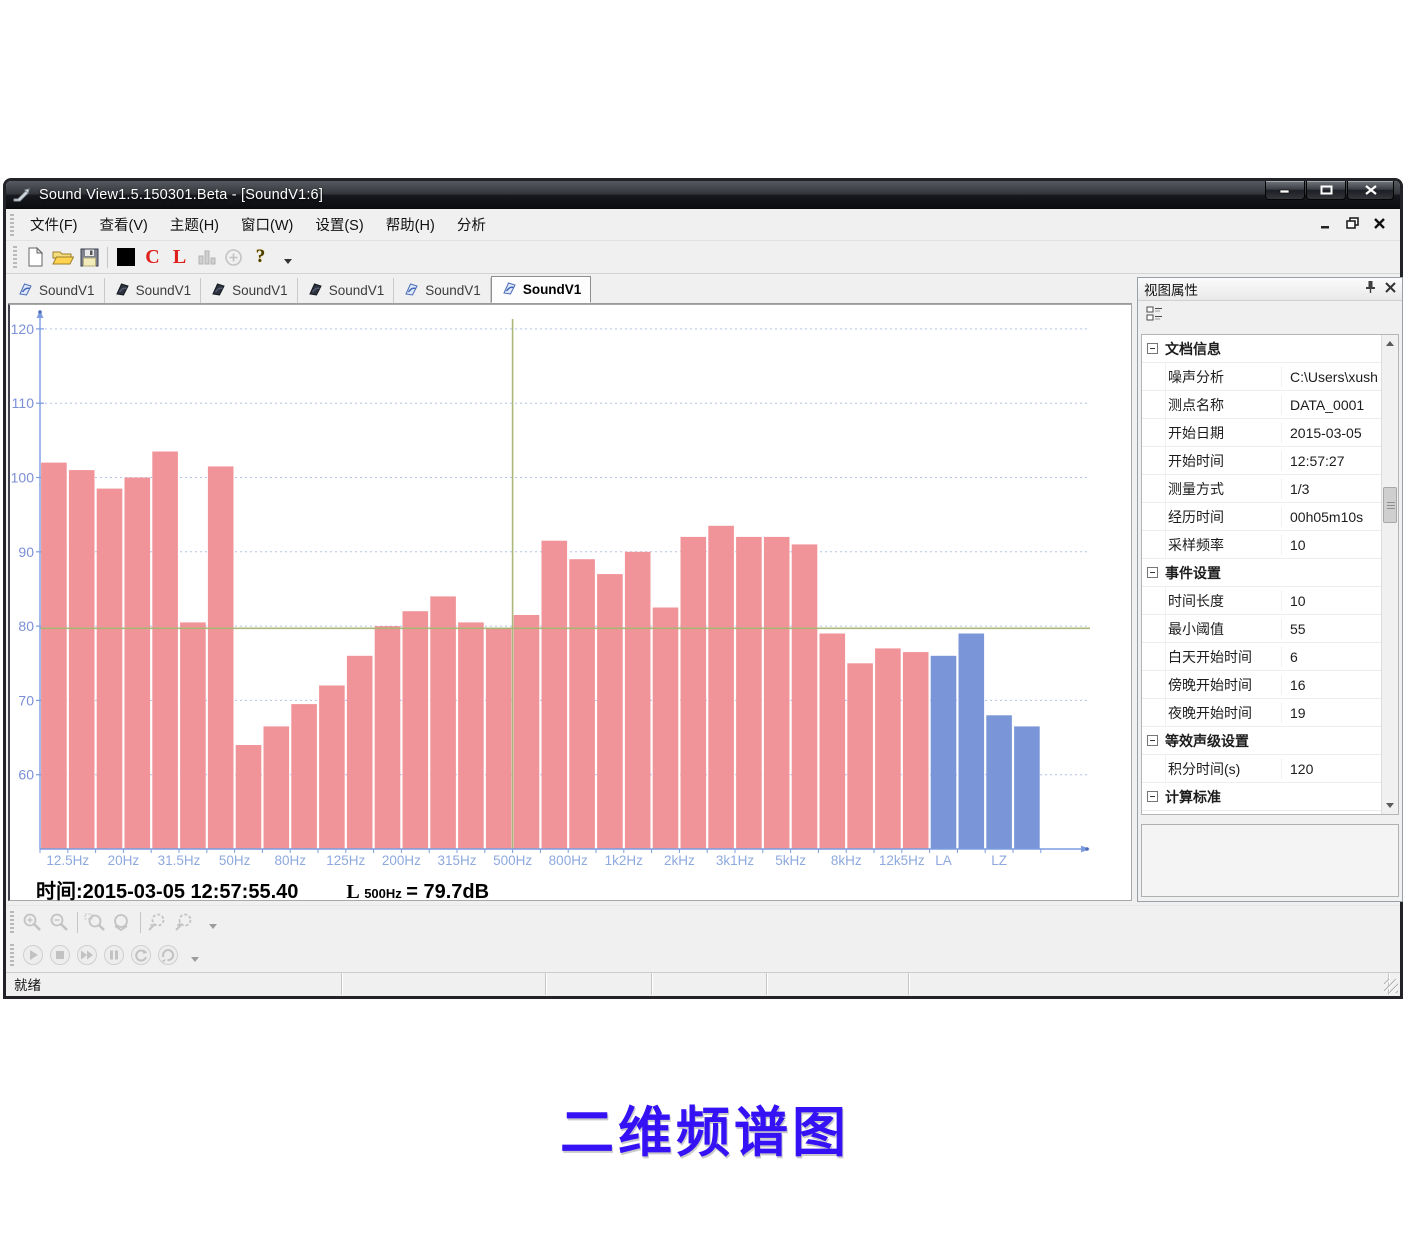  What do you see at coordinates (12, 922) in the screenshot?
I see `zoom-toolbar-gripper` at bounding box center [12, 922].